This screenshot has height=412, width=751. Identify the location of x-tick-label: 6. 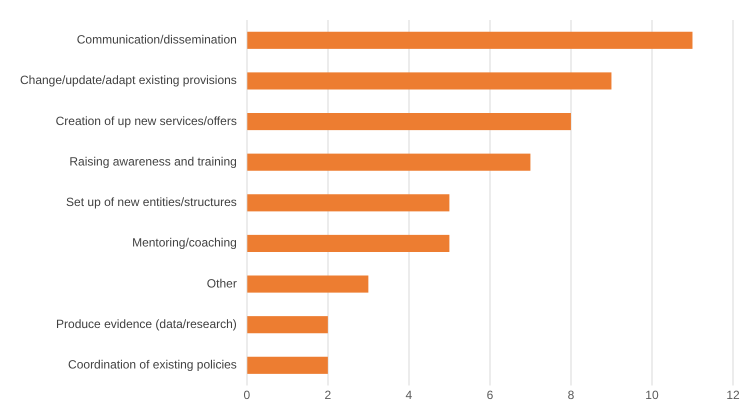
(490, 395).